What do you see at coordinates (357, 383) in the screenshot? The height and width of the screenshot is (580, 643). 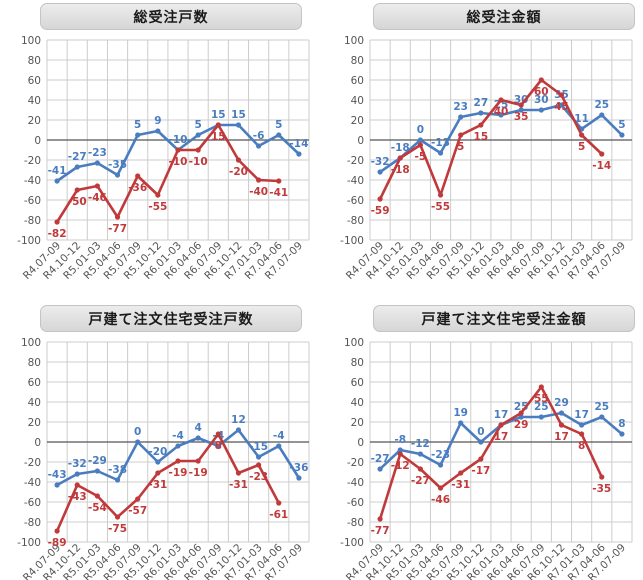 I see `y-tick-label: 60` at bounding box center [357, 383].